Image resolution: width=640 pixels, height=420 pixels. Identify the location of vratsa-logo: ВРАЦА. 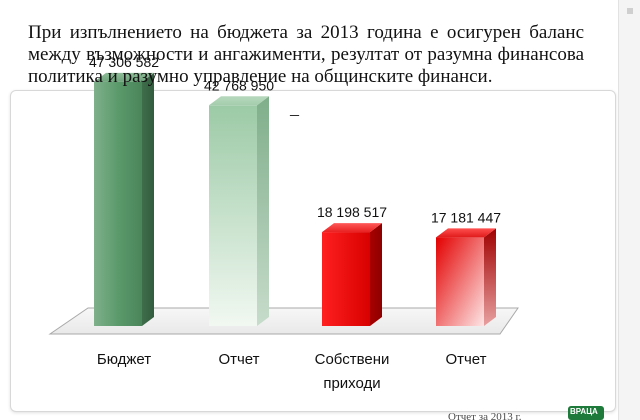
(586, 413).